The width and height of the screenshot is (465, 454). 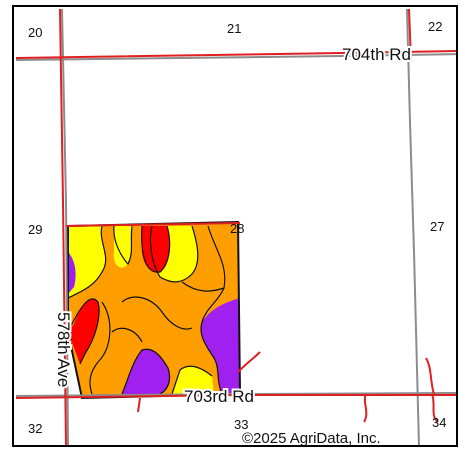 I want to click on soil-zone-red-west, so click(x=84, y=331).